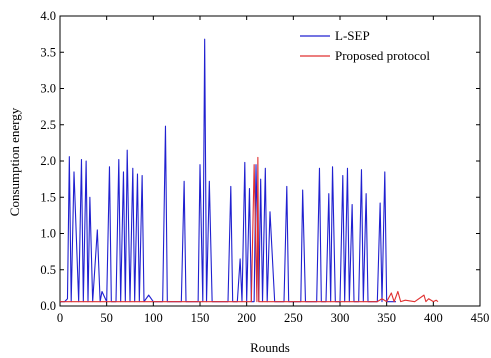 The image size is (491, 358). I want to click on x-tick-label: 100, so click(153, 318).